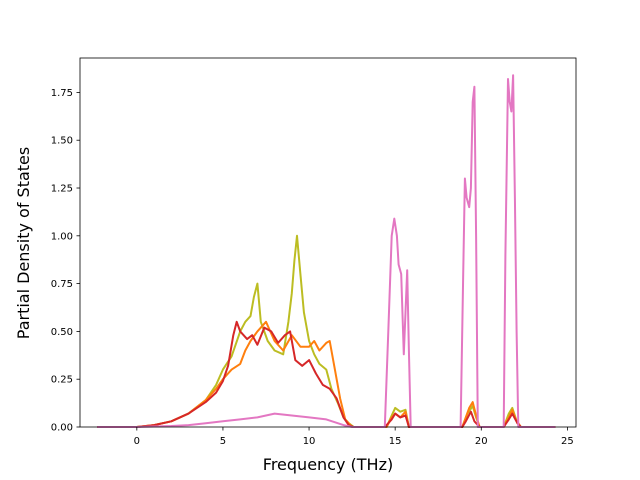  What do you see at coordinates (62, 236) in the screenshot?
I see `y-tick-label: 1.00` at bounding box center [62, 236].